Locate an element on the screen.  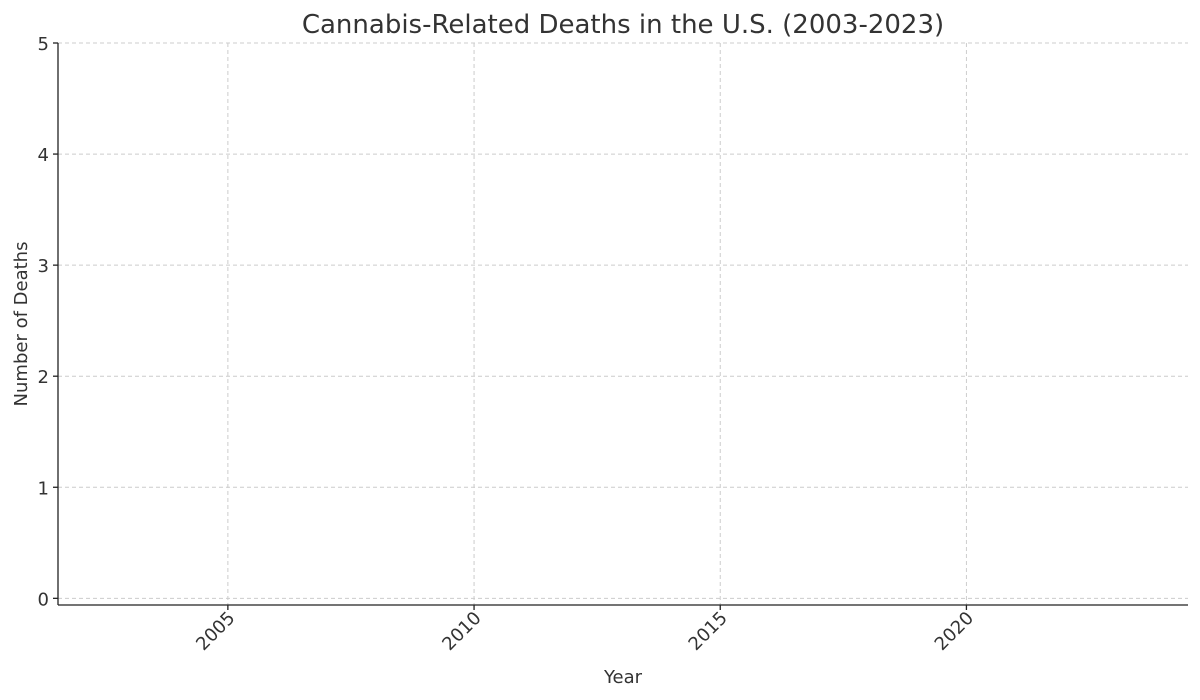
y-tick-label: 3 is located at coordinates (43, 266).